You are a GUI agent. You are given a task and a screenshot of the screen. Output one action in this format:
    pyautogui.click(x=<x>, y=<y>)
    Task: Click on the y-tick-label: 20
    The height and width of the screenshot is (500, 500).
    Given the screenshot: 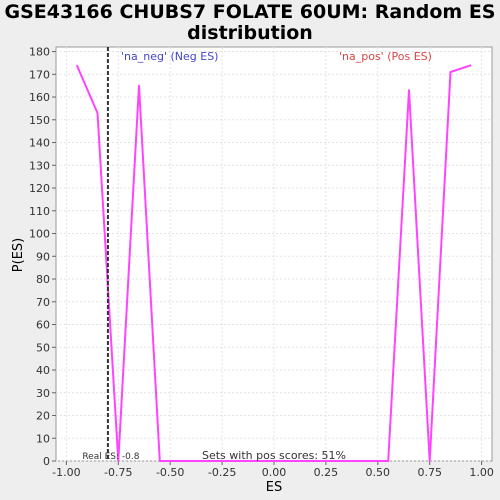 What is the action you would take?
    pyautogui.click(x=43, y=416)
    